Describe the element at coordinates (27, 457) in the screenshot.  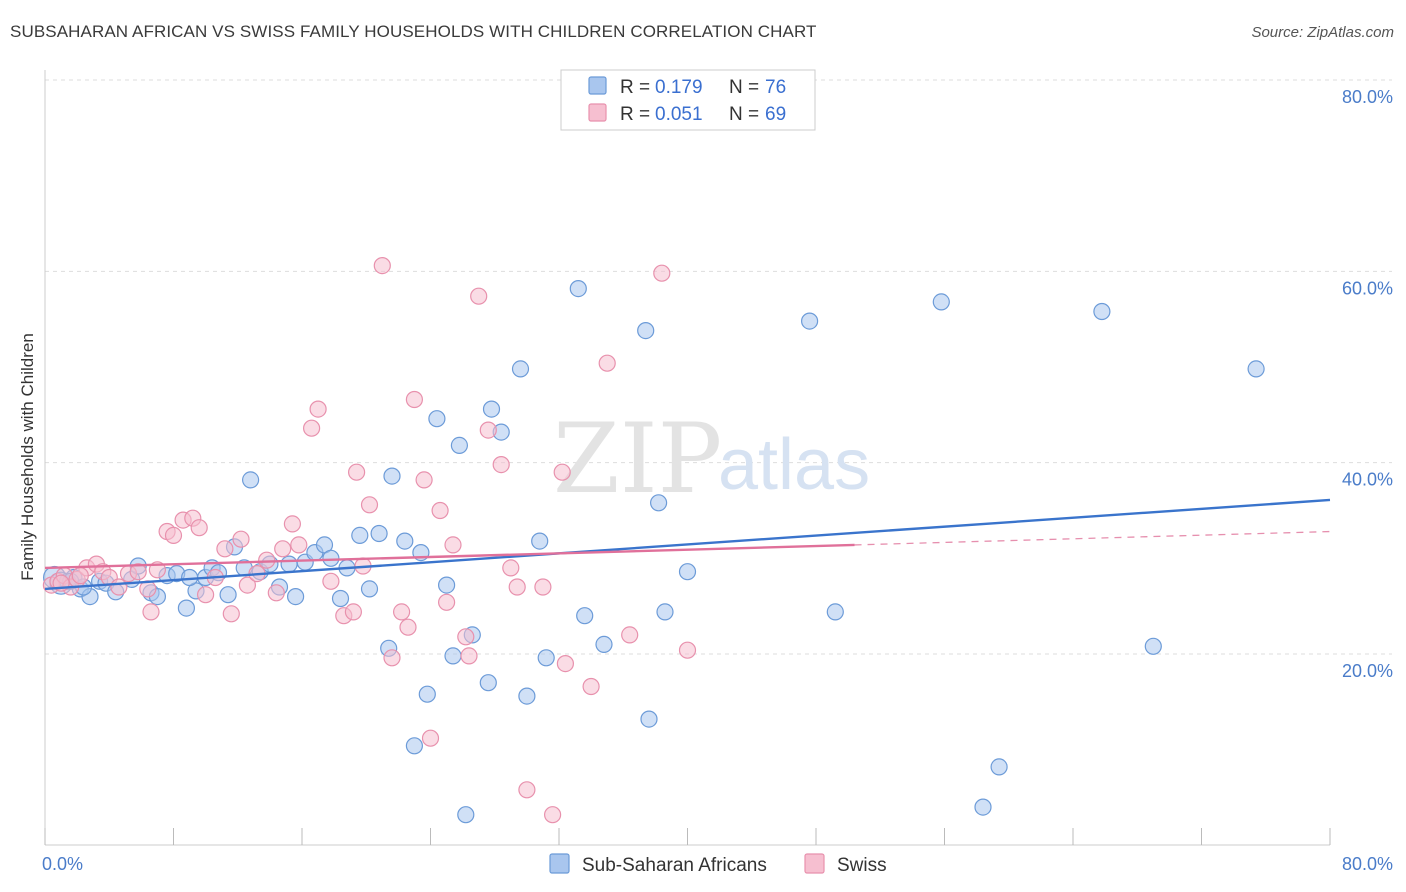
I see `y-axis-label: Family Households with Children` at that location.